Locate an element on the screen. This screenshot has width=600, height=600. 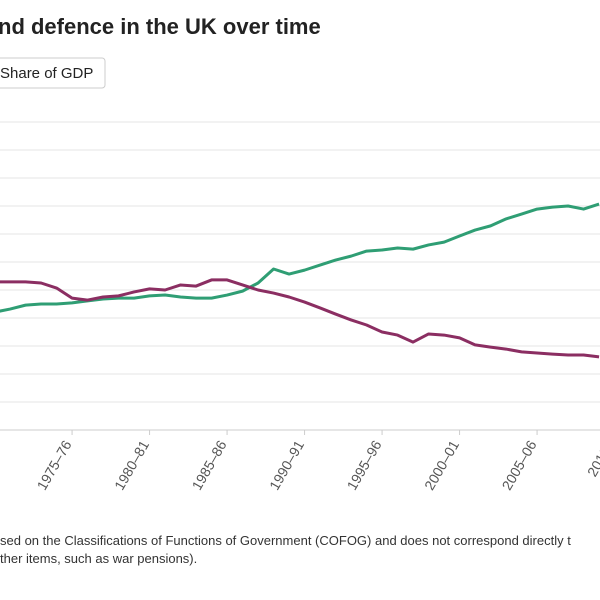
x-tick-label: 1995–96 is located at coordinates (364, 464).